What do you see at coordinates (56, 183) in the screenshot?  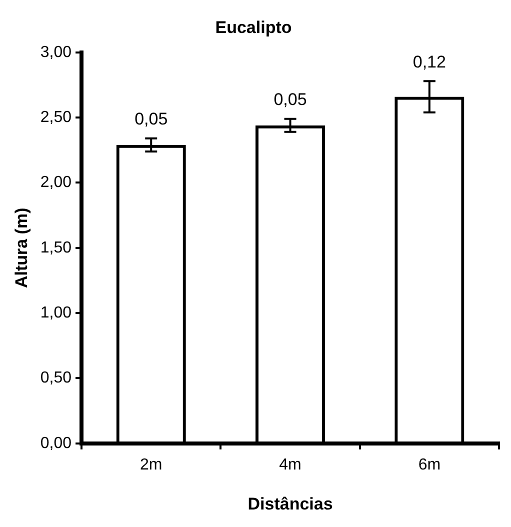 I see `y-tick-label: 2,00` at bounding box center [56, 183].